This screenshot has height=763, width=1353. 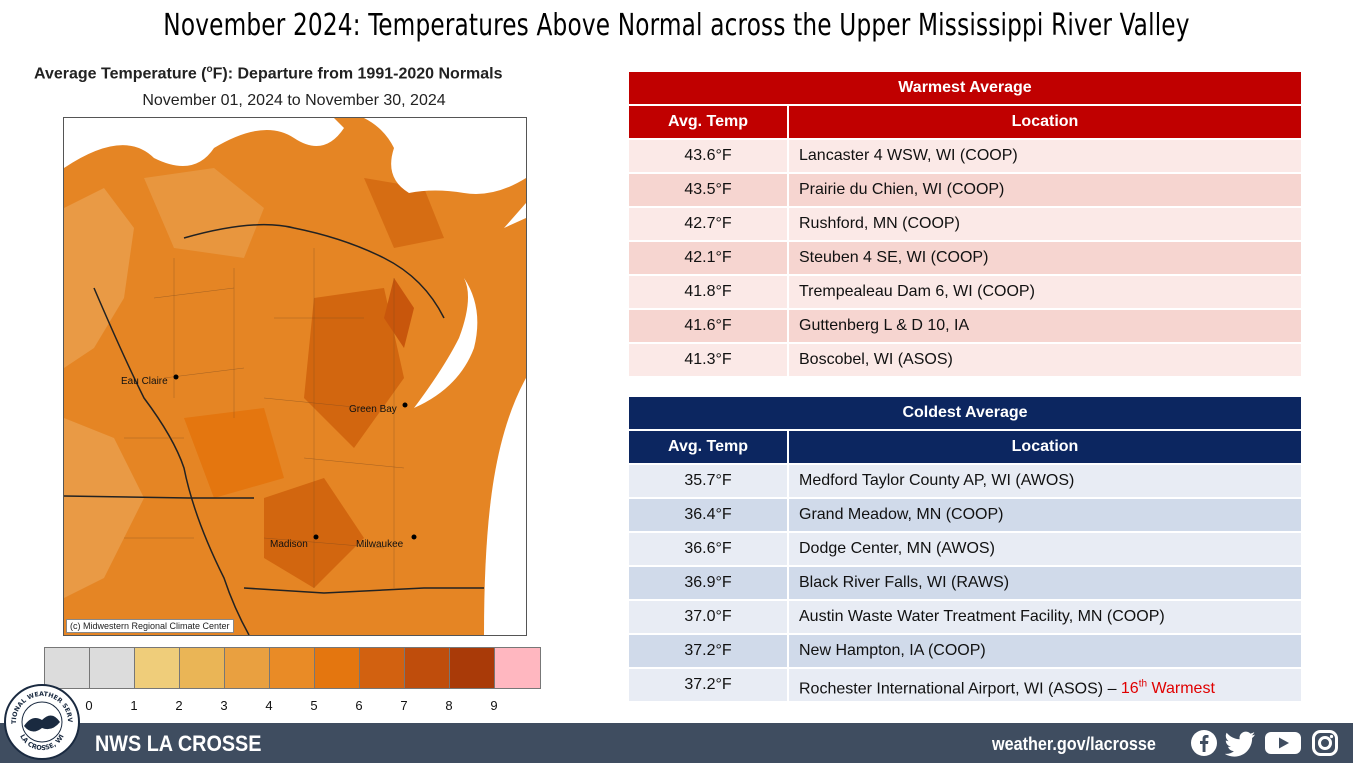 What do you see at coordinates (876, 359) in the screenshot?
I see `location-text: Boscobel, WI (ASOS)` at bounding box center [876, 359].